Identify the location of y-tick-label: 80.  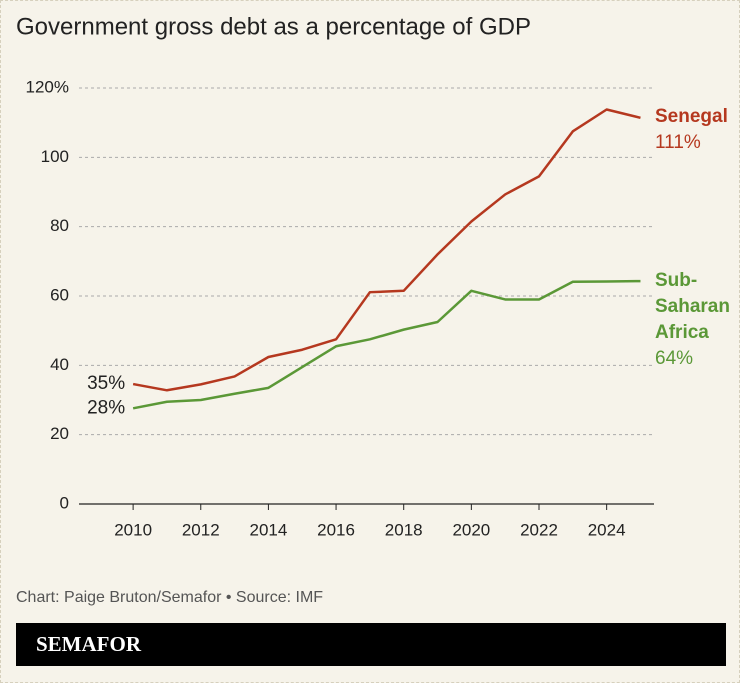
(59, 225).